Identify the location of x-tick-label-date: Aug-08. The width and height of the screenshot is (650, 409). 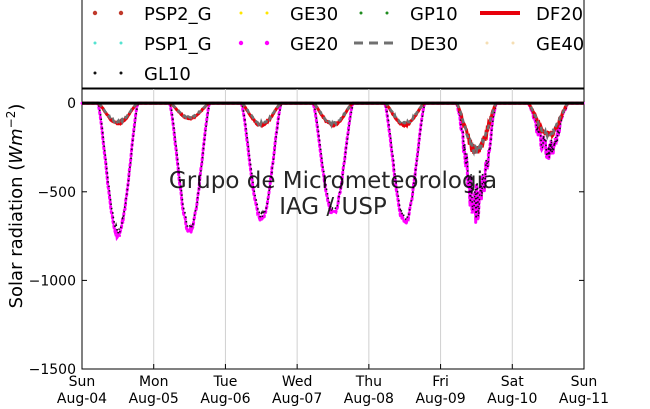
(369, 399).